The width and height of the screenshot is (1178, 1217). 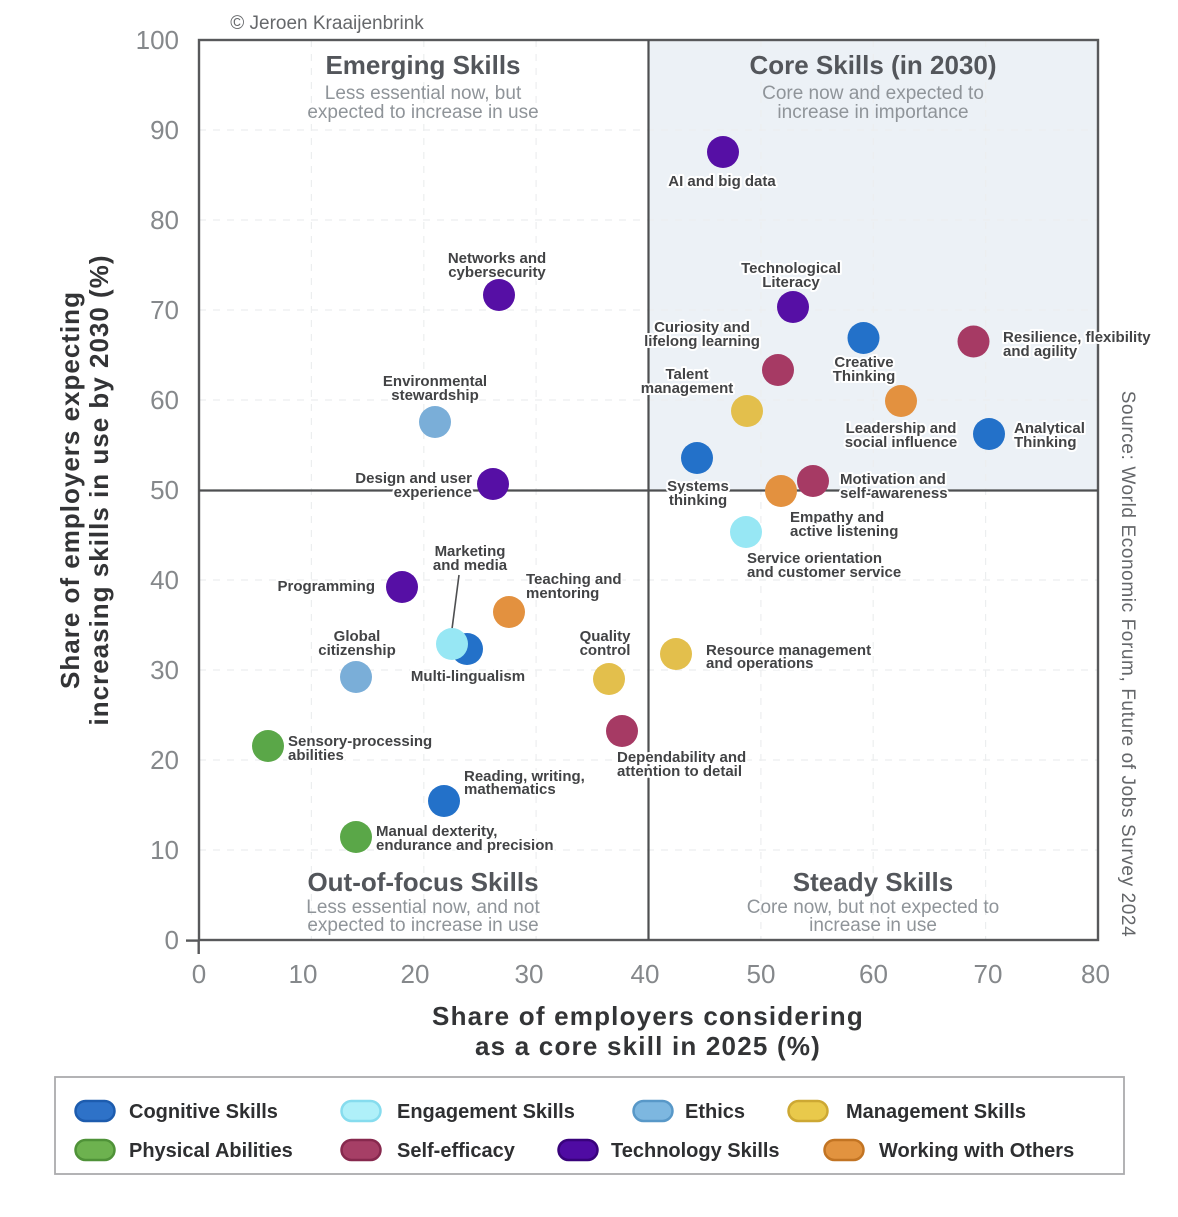 I want to click on svg-text: Resilience, flexibility, so click(x=1077, y=337).